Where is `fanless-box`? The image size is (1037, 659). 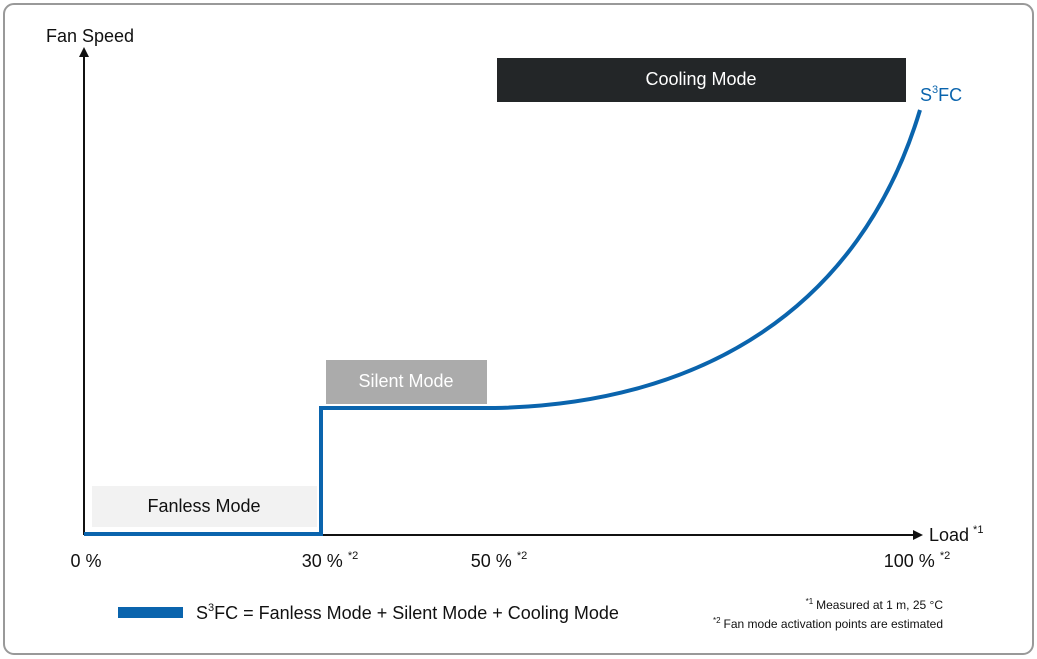
fanless-box is located at coordinates (204, 506).